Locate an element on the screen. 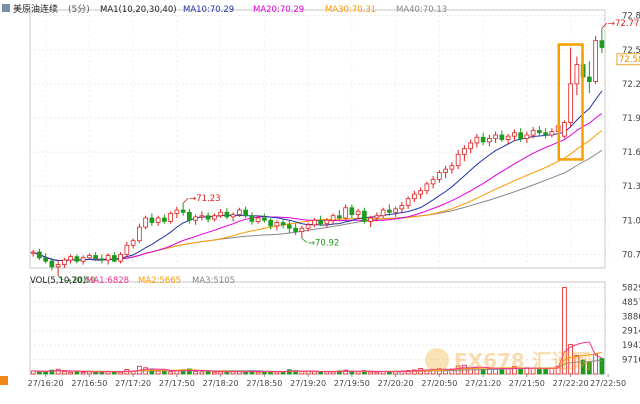 The image size is (640, 404). price-tick-label-4: 71.68 is located at coordinates (631, 153).